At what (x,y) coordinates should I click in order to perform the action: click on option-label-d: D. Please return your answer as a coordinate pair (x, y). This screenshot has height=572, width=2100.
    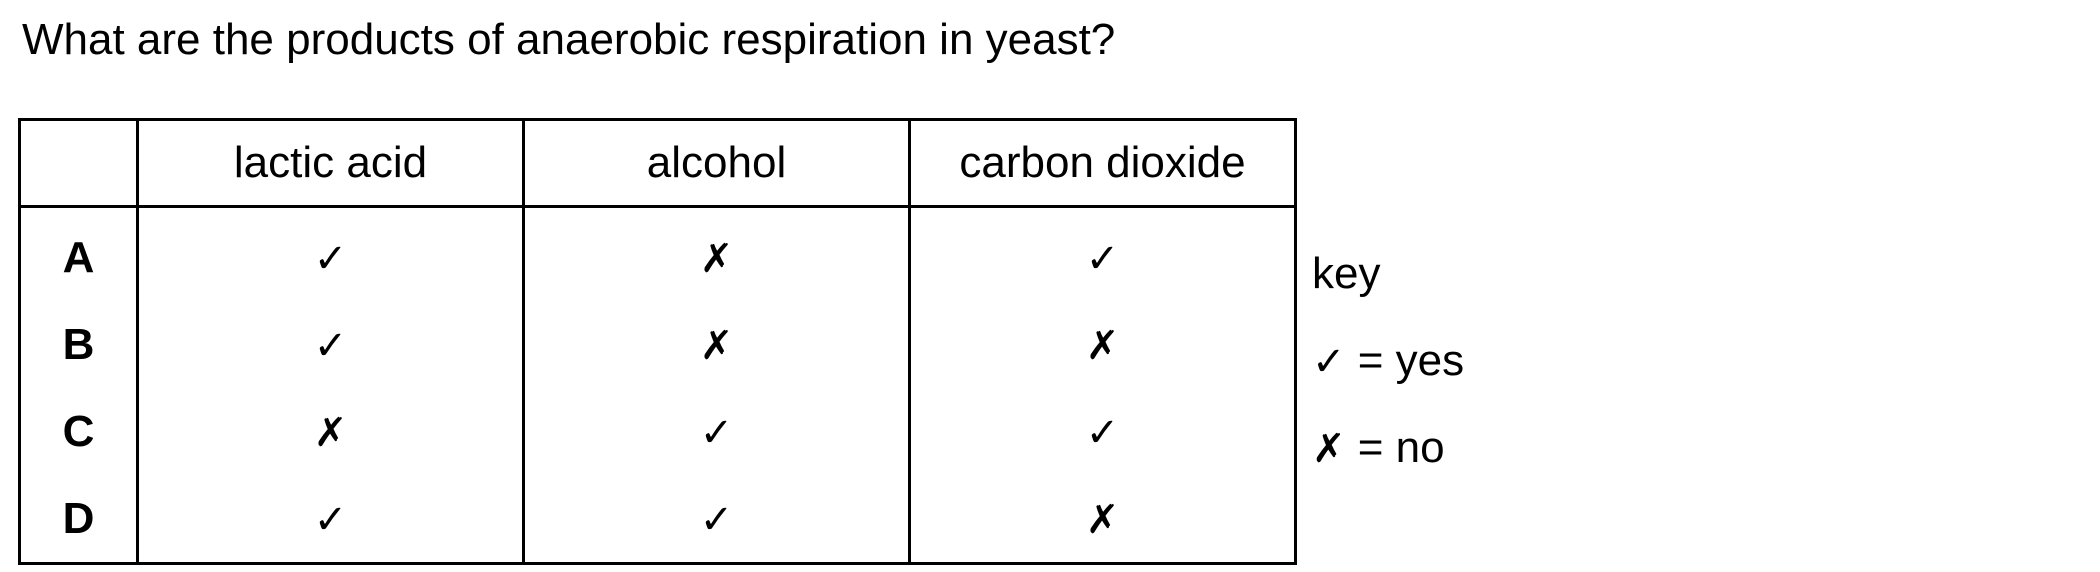
    Looking at the image, I should click on (78, 519).